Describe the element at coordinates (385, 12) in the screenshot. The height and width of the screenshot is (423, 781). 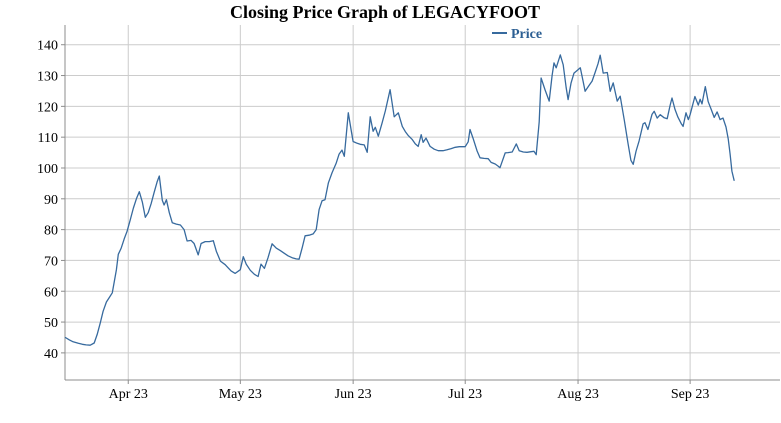
I see `chart-title: Closing Price Graph of LEGACYFOOT` at that location.